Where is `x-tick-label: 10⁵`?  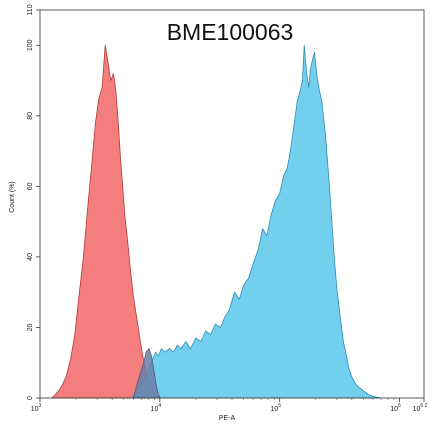 x-tick-label: 10⁵ is located at coordinates (275, 408).